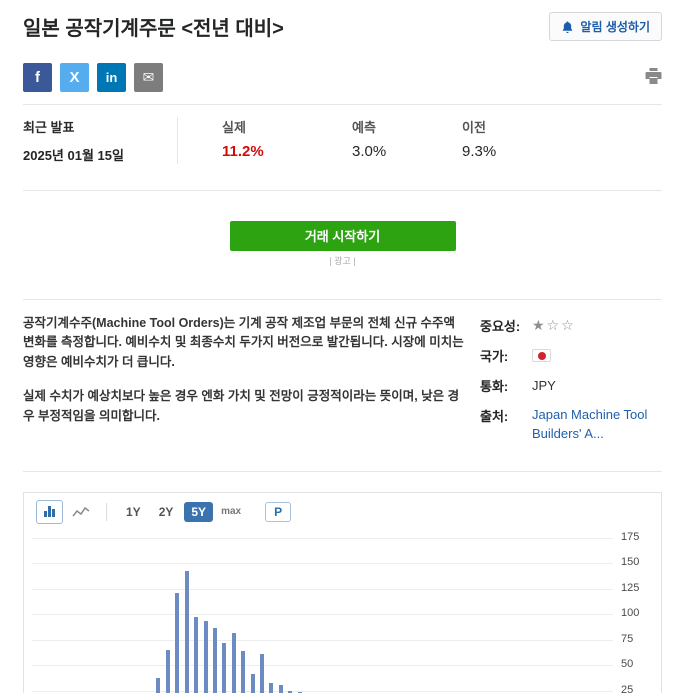  Describe the element at coordinates (166, 512) in the screenshot. I see `range-2y-button: 2Y` at that location.